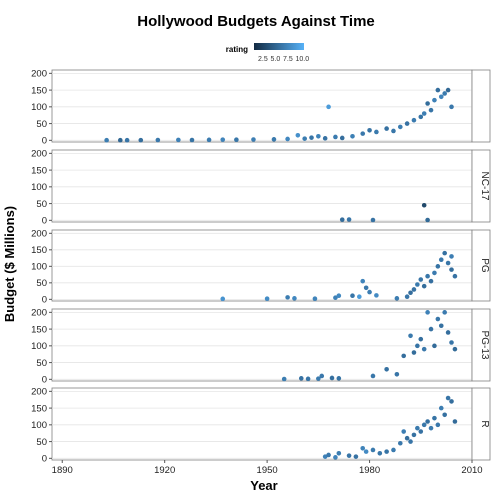 The height and width of the screenshot is (504, 504). I want to click on legend-label: 2.5, so click(263, 59).